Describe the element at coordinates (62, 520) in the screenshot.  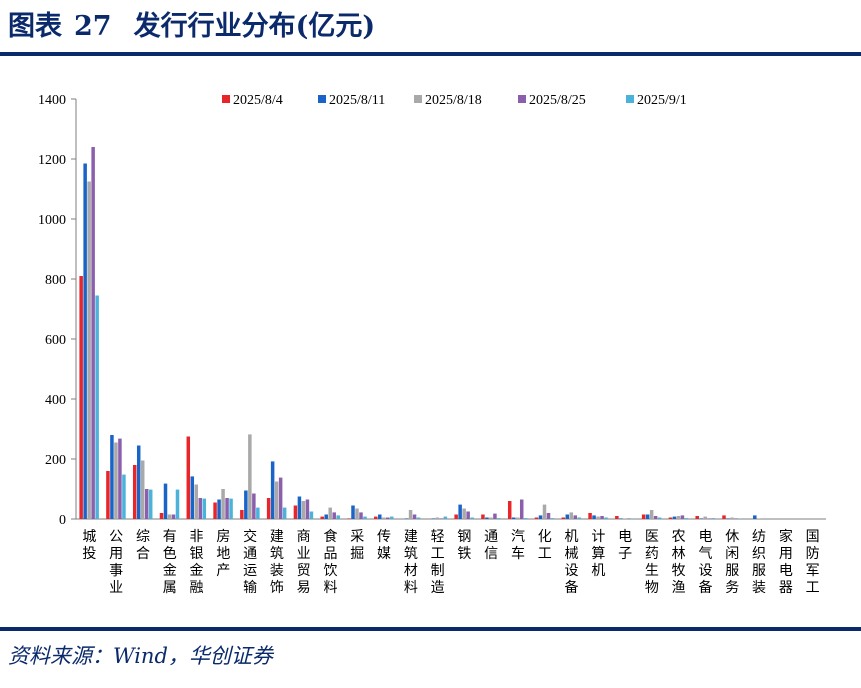
I see `y-tick-label: 0` at that location.